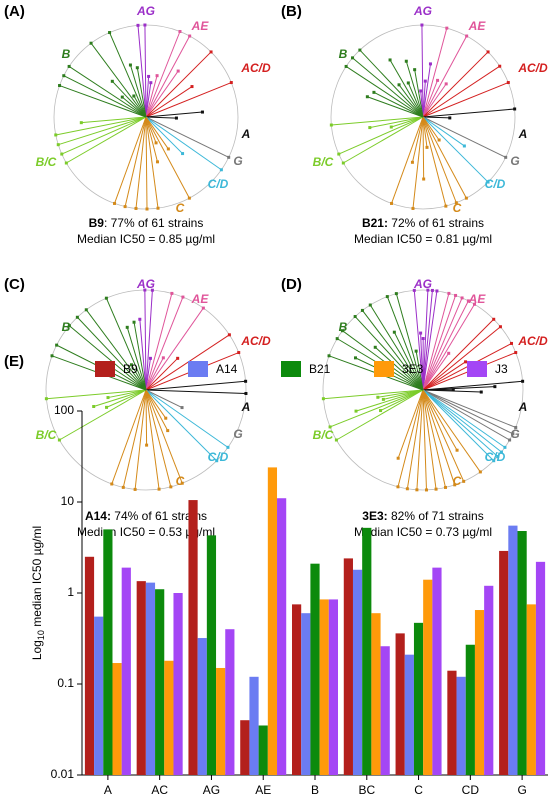  What do you see at coordinates (457, 481) in the screenshot?
I see `clade-label: C` at bounding box center [457, 481].